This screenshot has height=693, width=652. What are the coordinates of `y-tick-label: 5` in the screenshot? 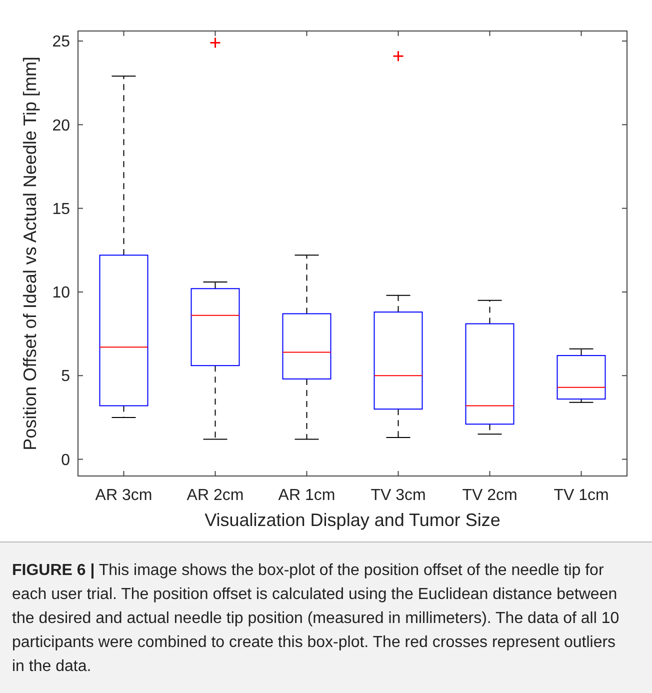 It's located at (65, 377).